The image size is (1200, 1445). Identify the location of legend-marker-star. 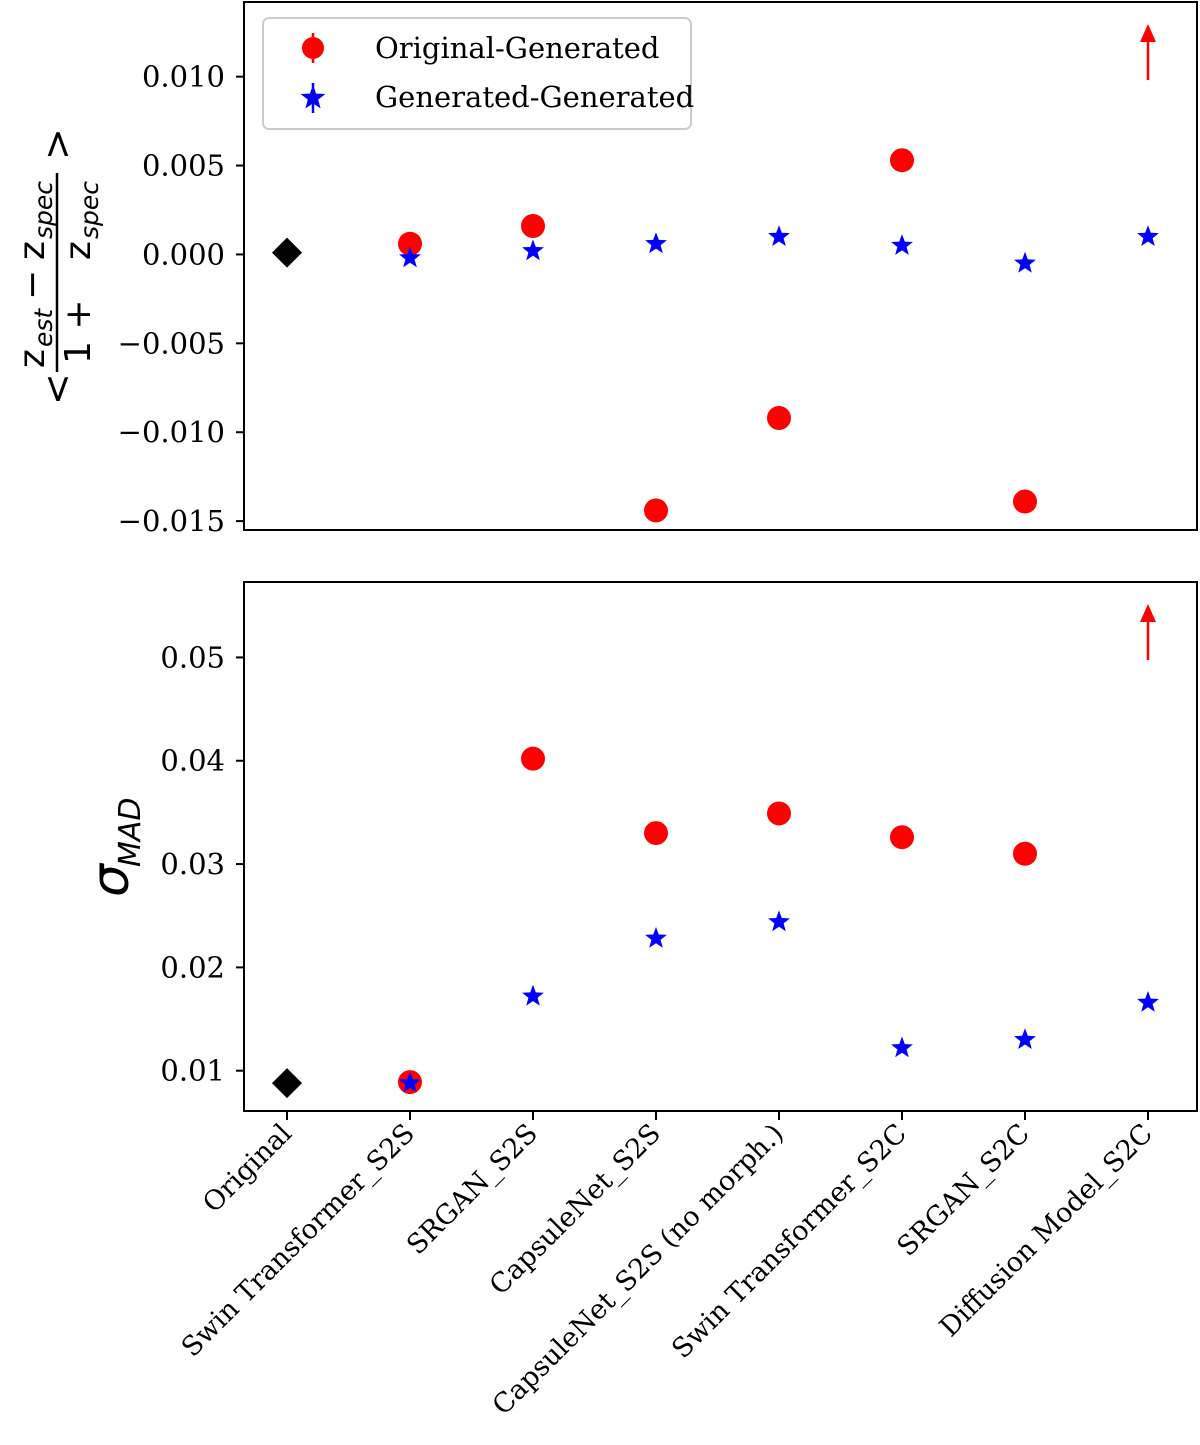
(313, 97).